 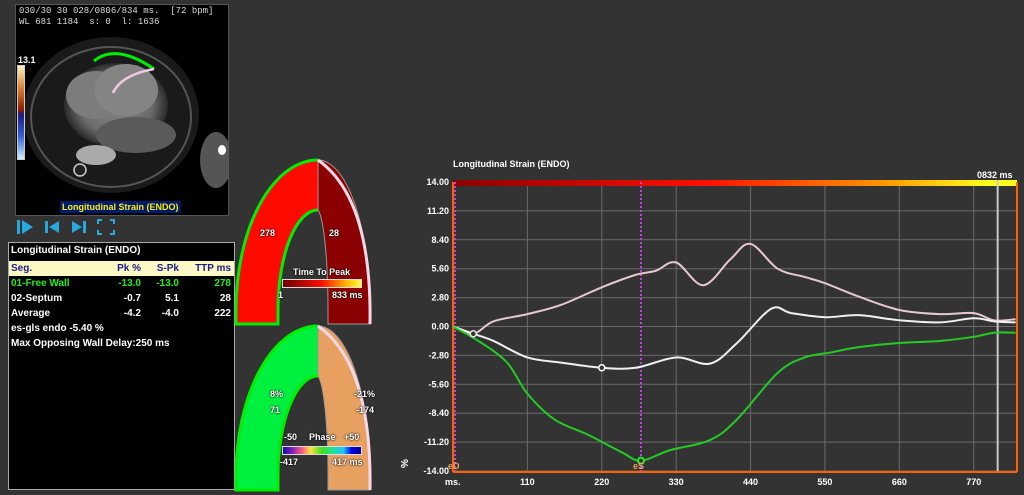 What do you see at coordinates (676, 482) in the screenshot?
I see `svg-text: 330` at bounding box center [676, 482].